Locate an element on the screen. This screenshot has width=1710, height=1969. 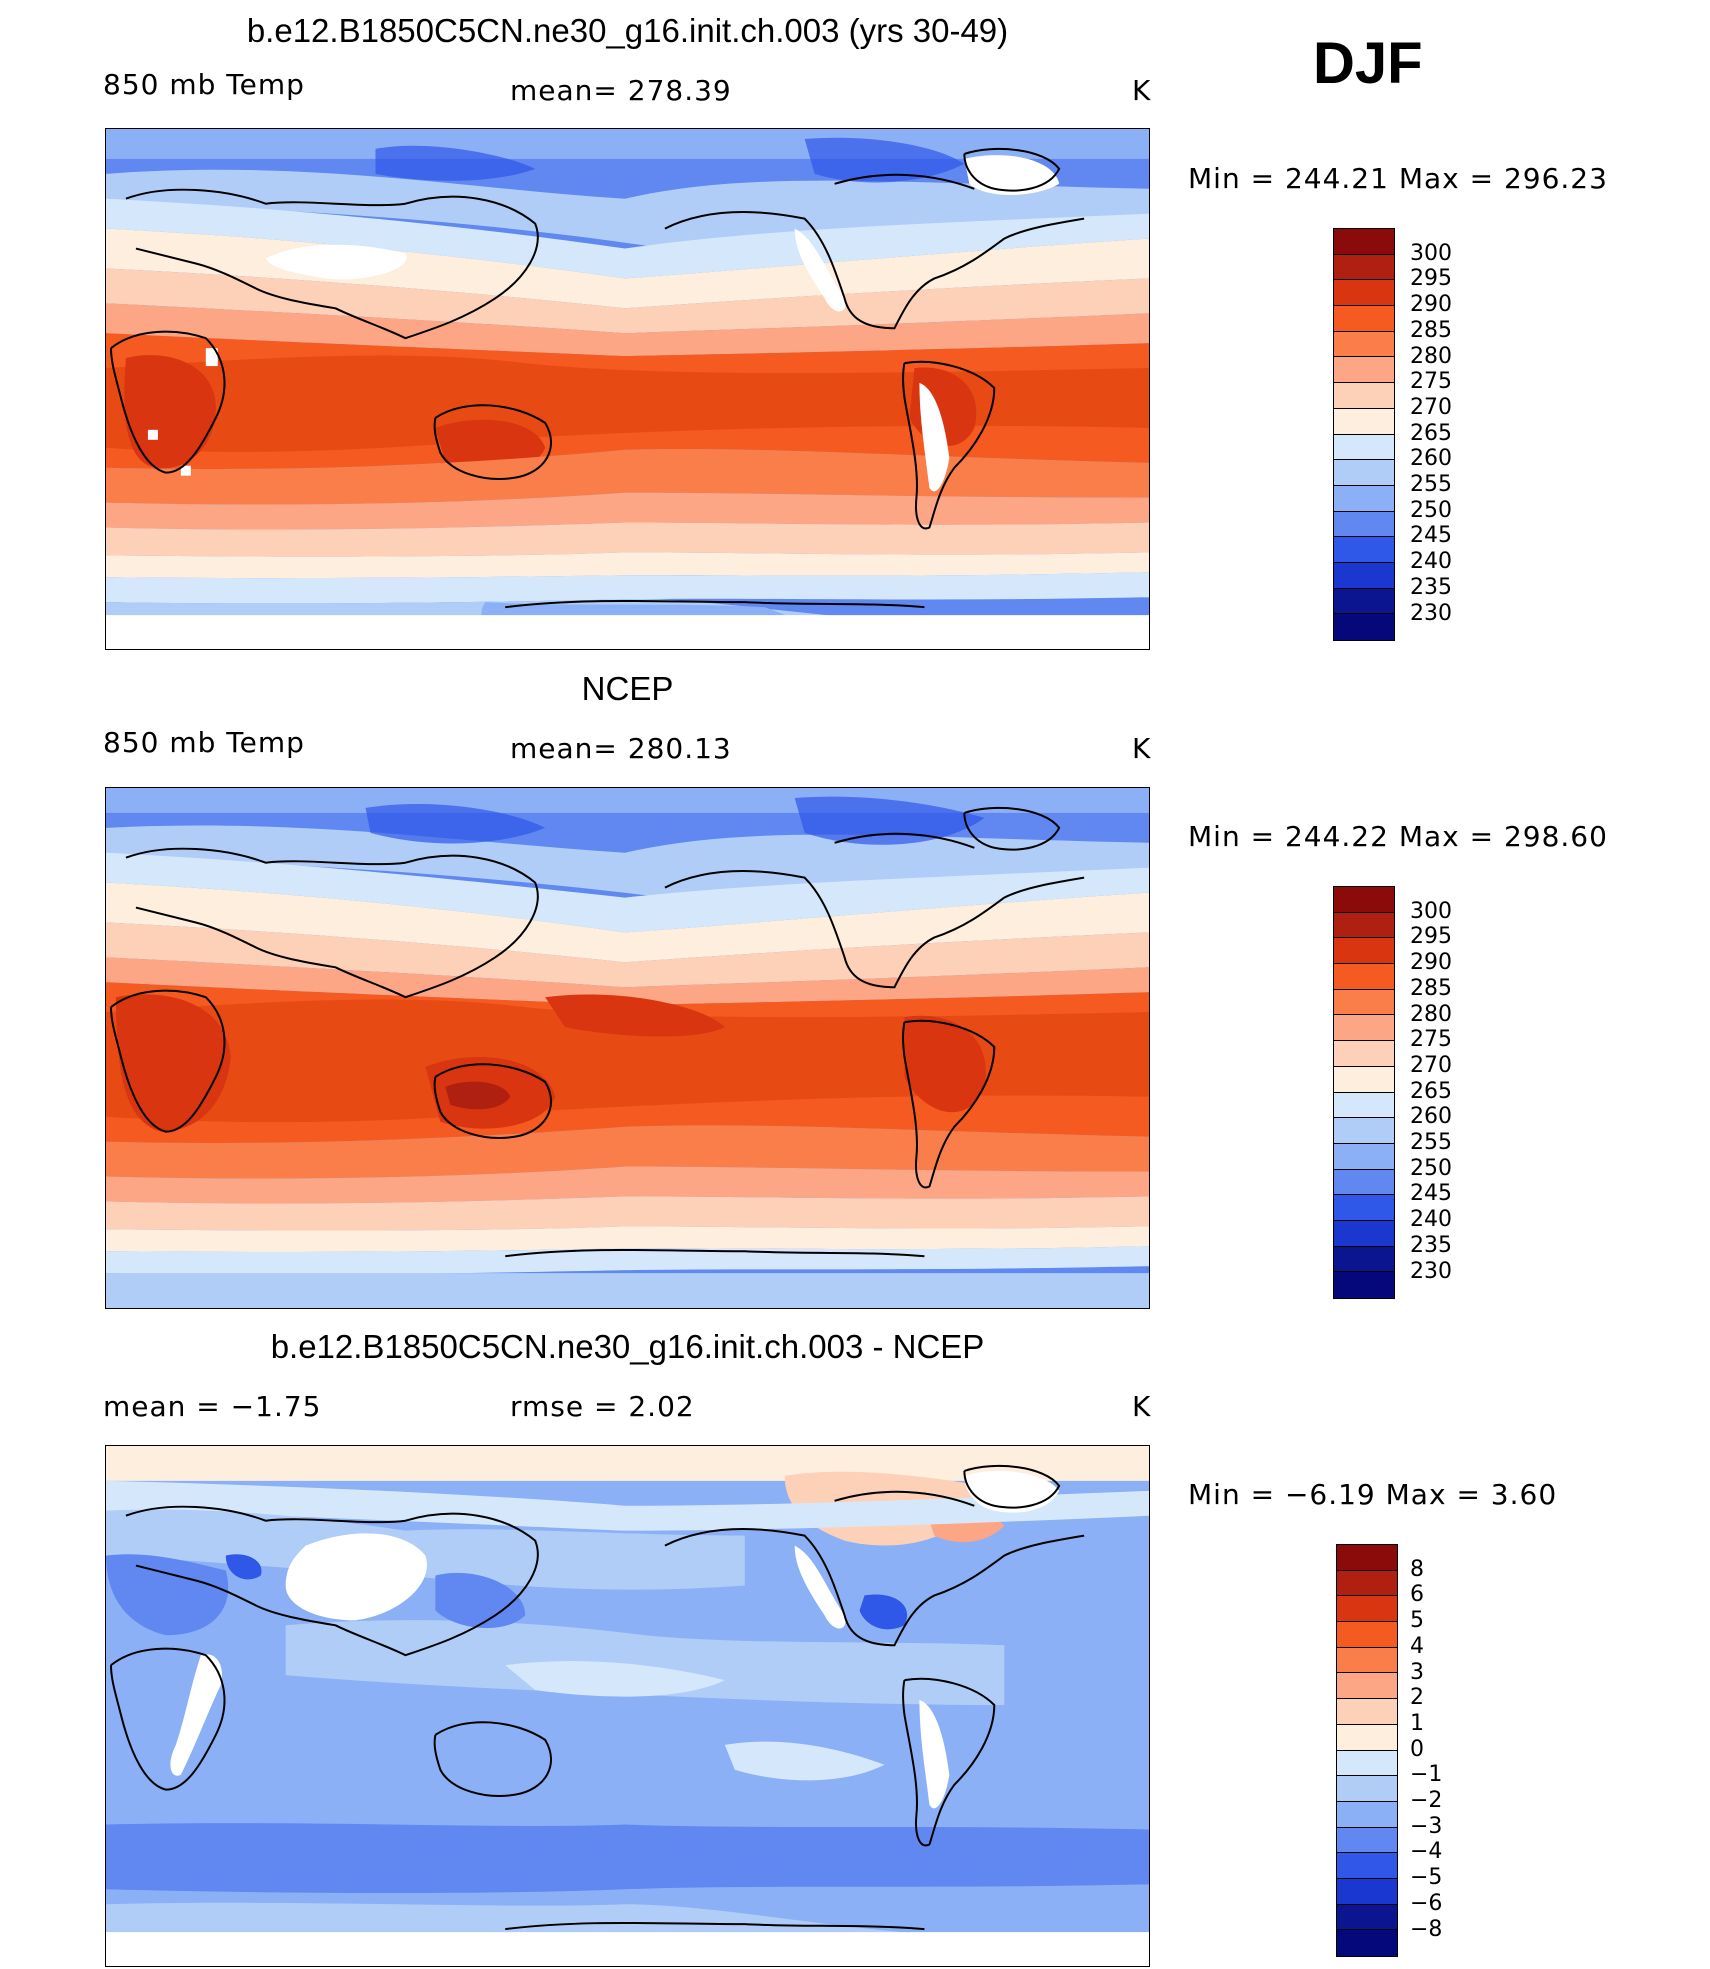
min-max-label: Min = −6.19 Max = 3.60 is located at coordinates (1373, 1494).